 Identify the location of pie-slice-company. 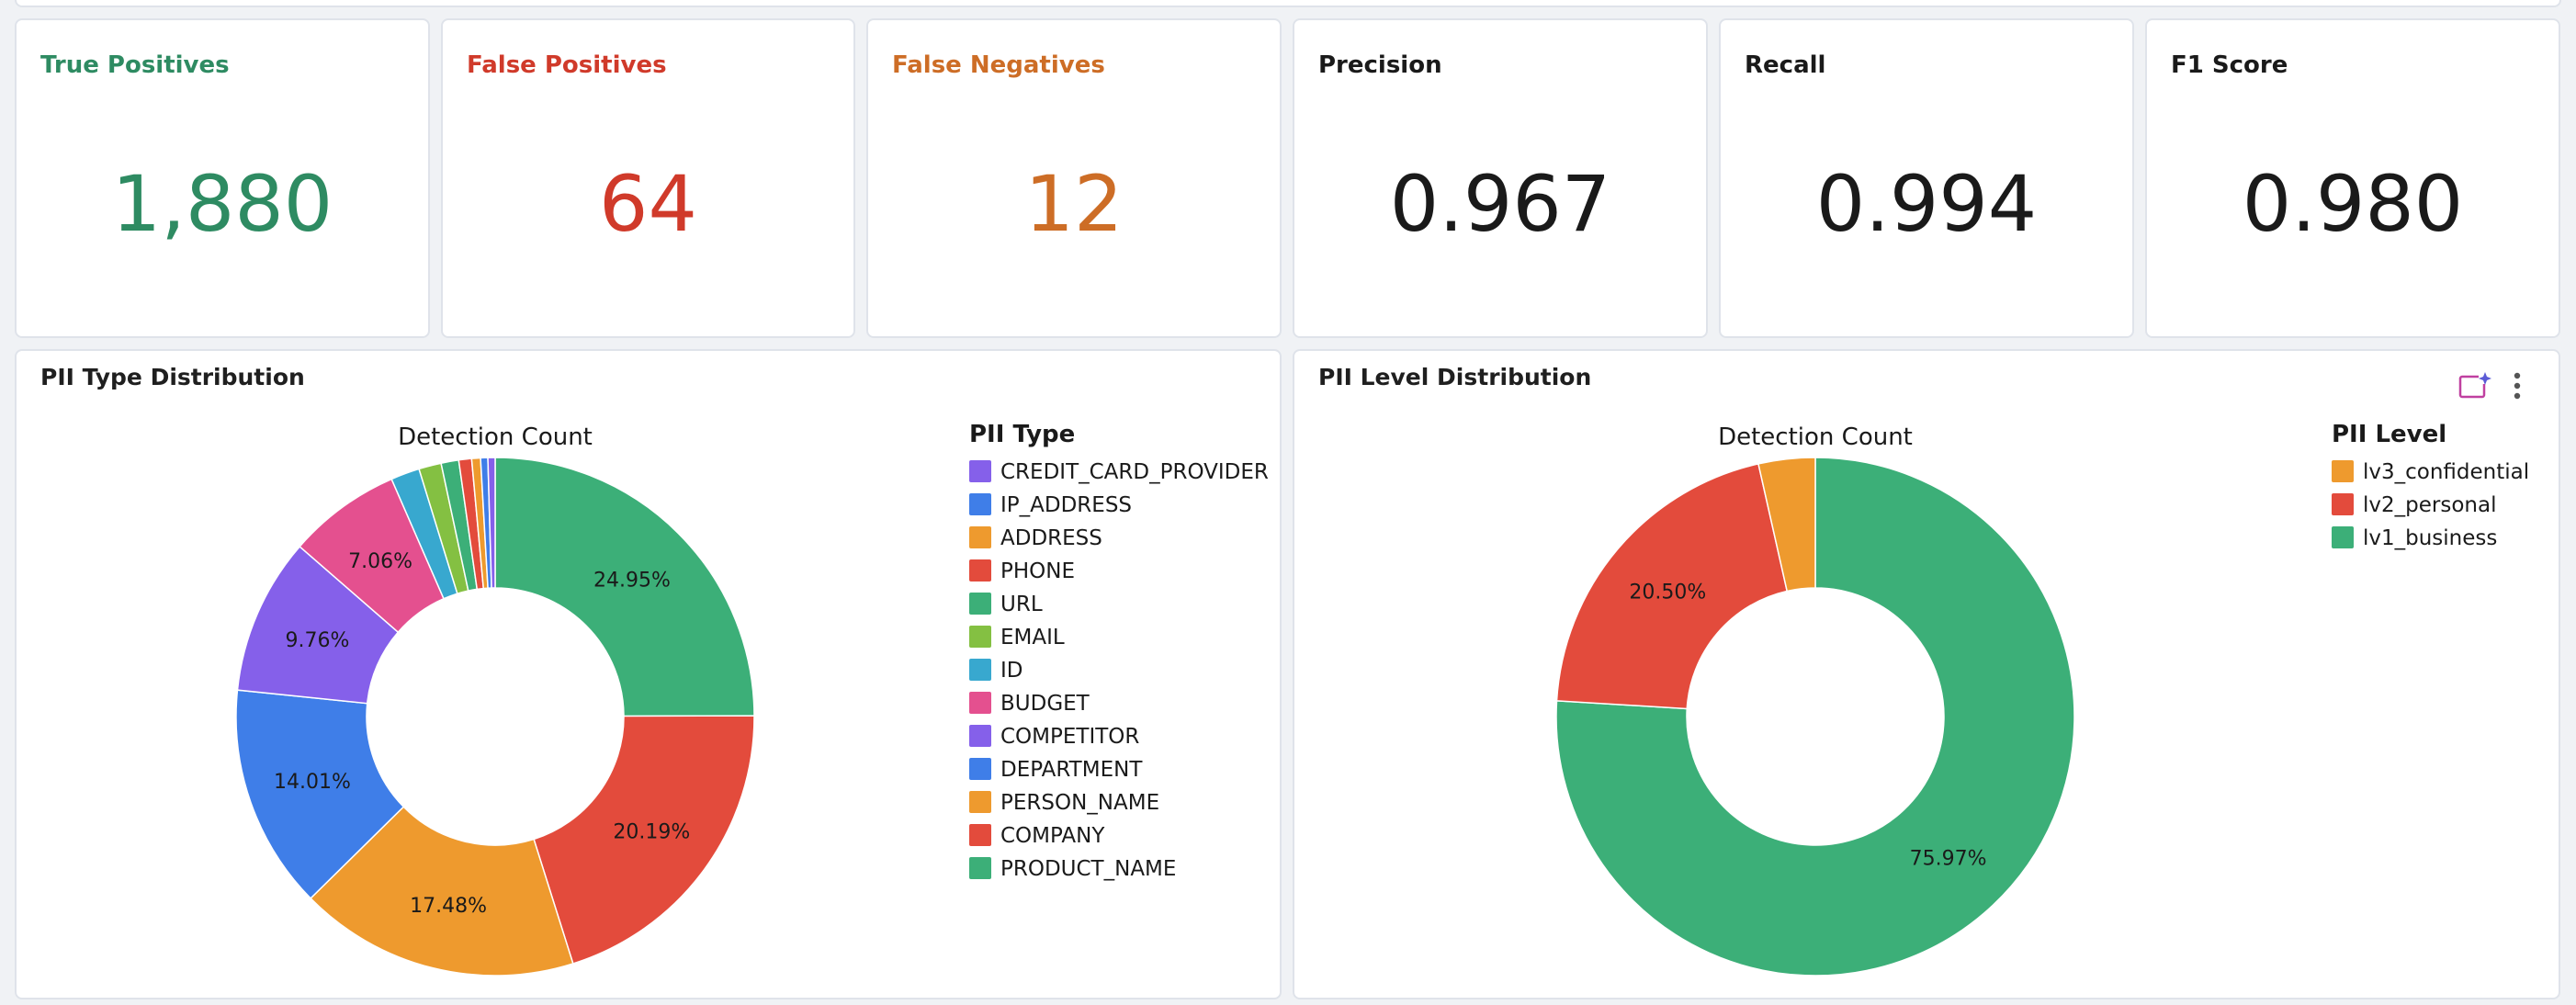
(644, 840).